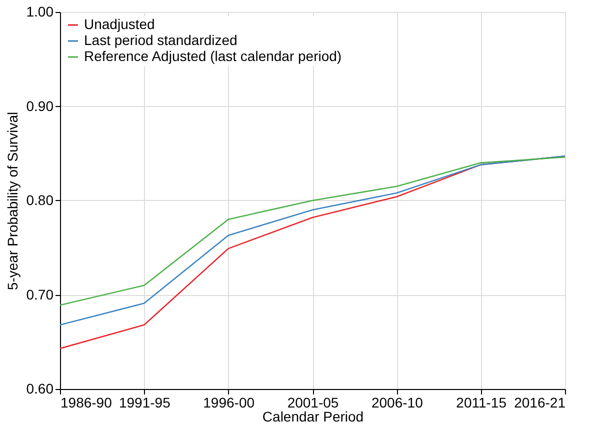 The width and height of the screenshot is (607, 430). I want to click on x-tick-label: 2016-21, so click(540, 402).